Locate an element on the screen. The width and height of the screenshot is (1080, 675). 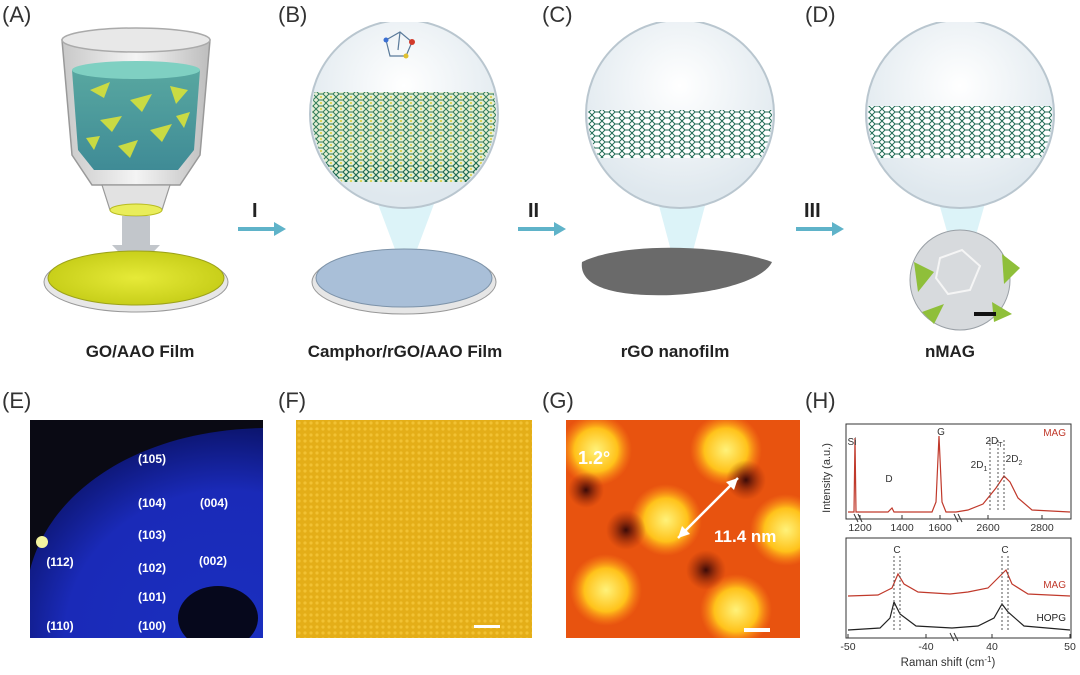
panel-label-b: (B) is located at coordinates (293, 14).